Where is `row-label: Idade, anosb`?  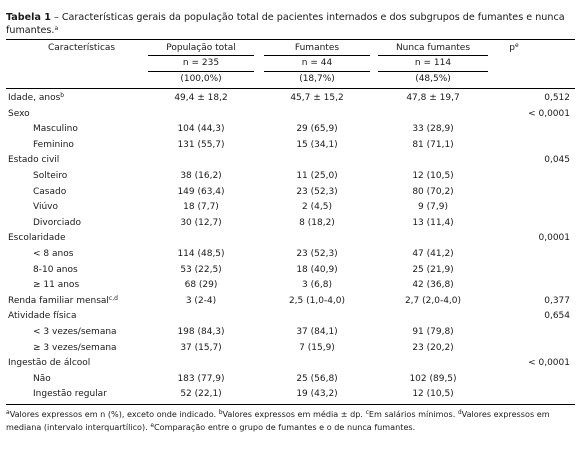 row-label: Idade, anosb is located at coordinates (36, 98).